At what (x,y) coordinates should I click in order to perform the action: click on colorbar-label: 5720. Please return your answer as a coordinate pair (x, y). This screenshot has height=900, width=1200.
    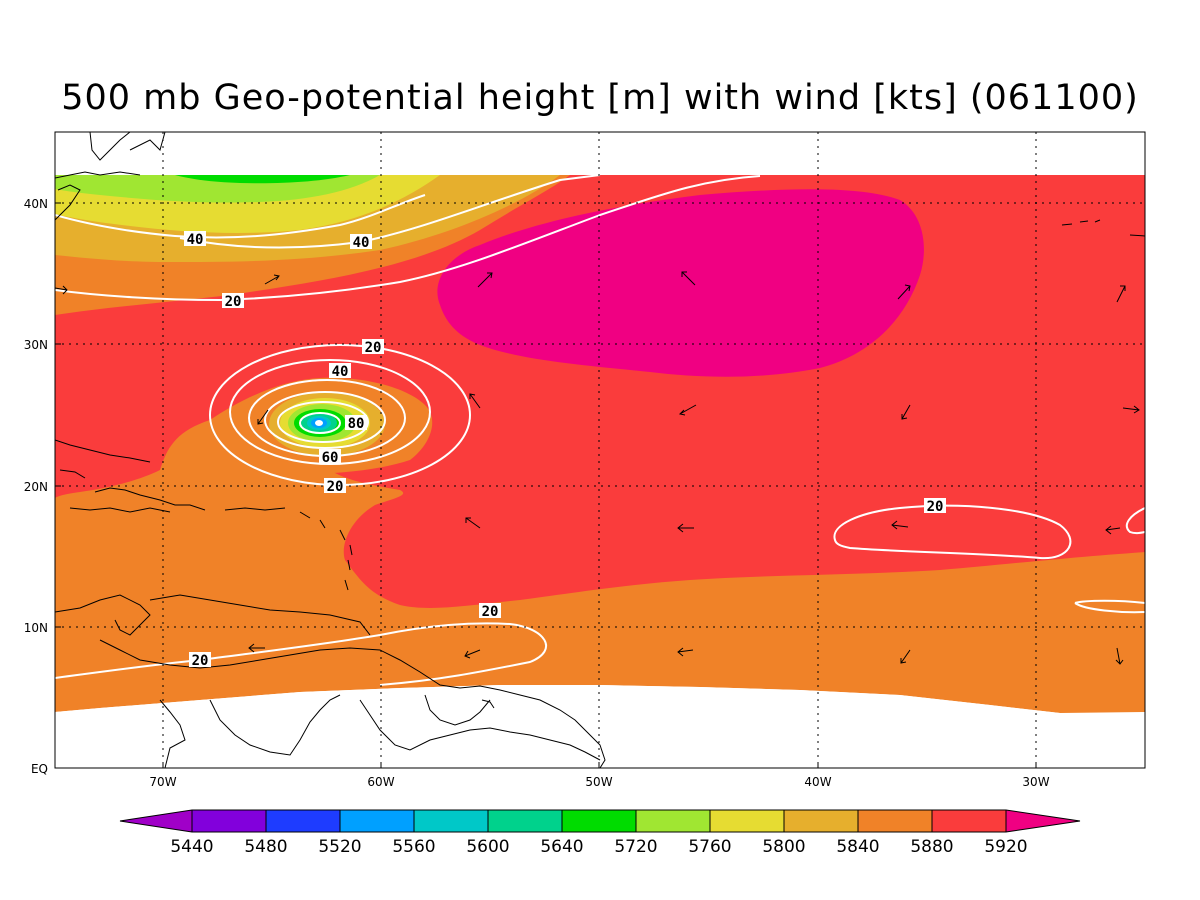
    Looking at the image, I should click on (635, 847).